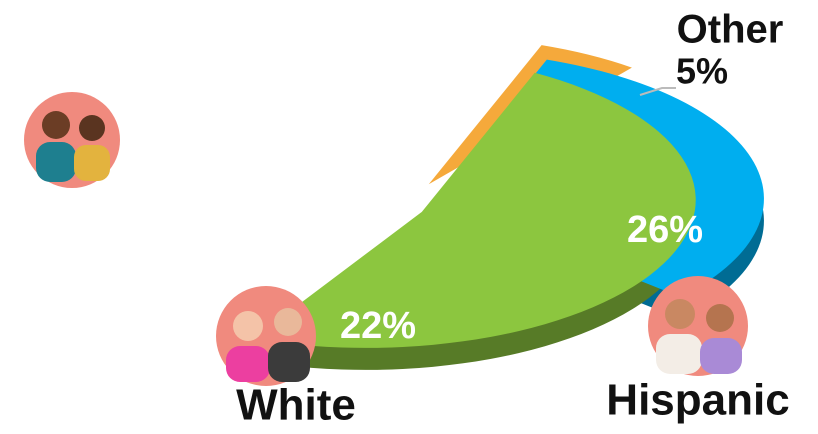 The width and height of the screenshot is (818, 434). What do you see at coordinates (657, 91) in the screenshot?
I see `leader-line` at bounding box center [657, 91].